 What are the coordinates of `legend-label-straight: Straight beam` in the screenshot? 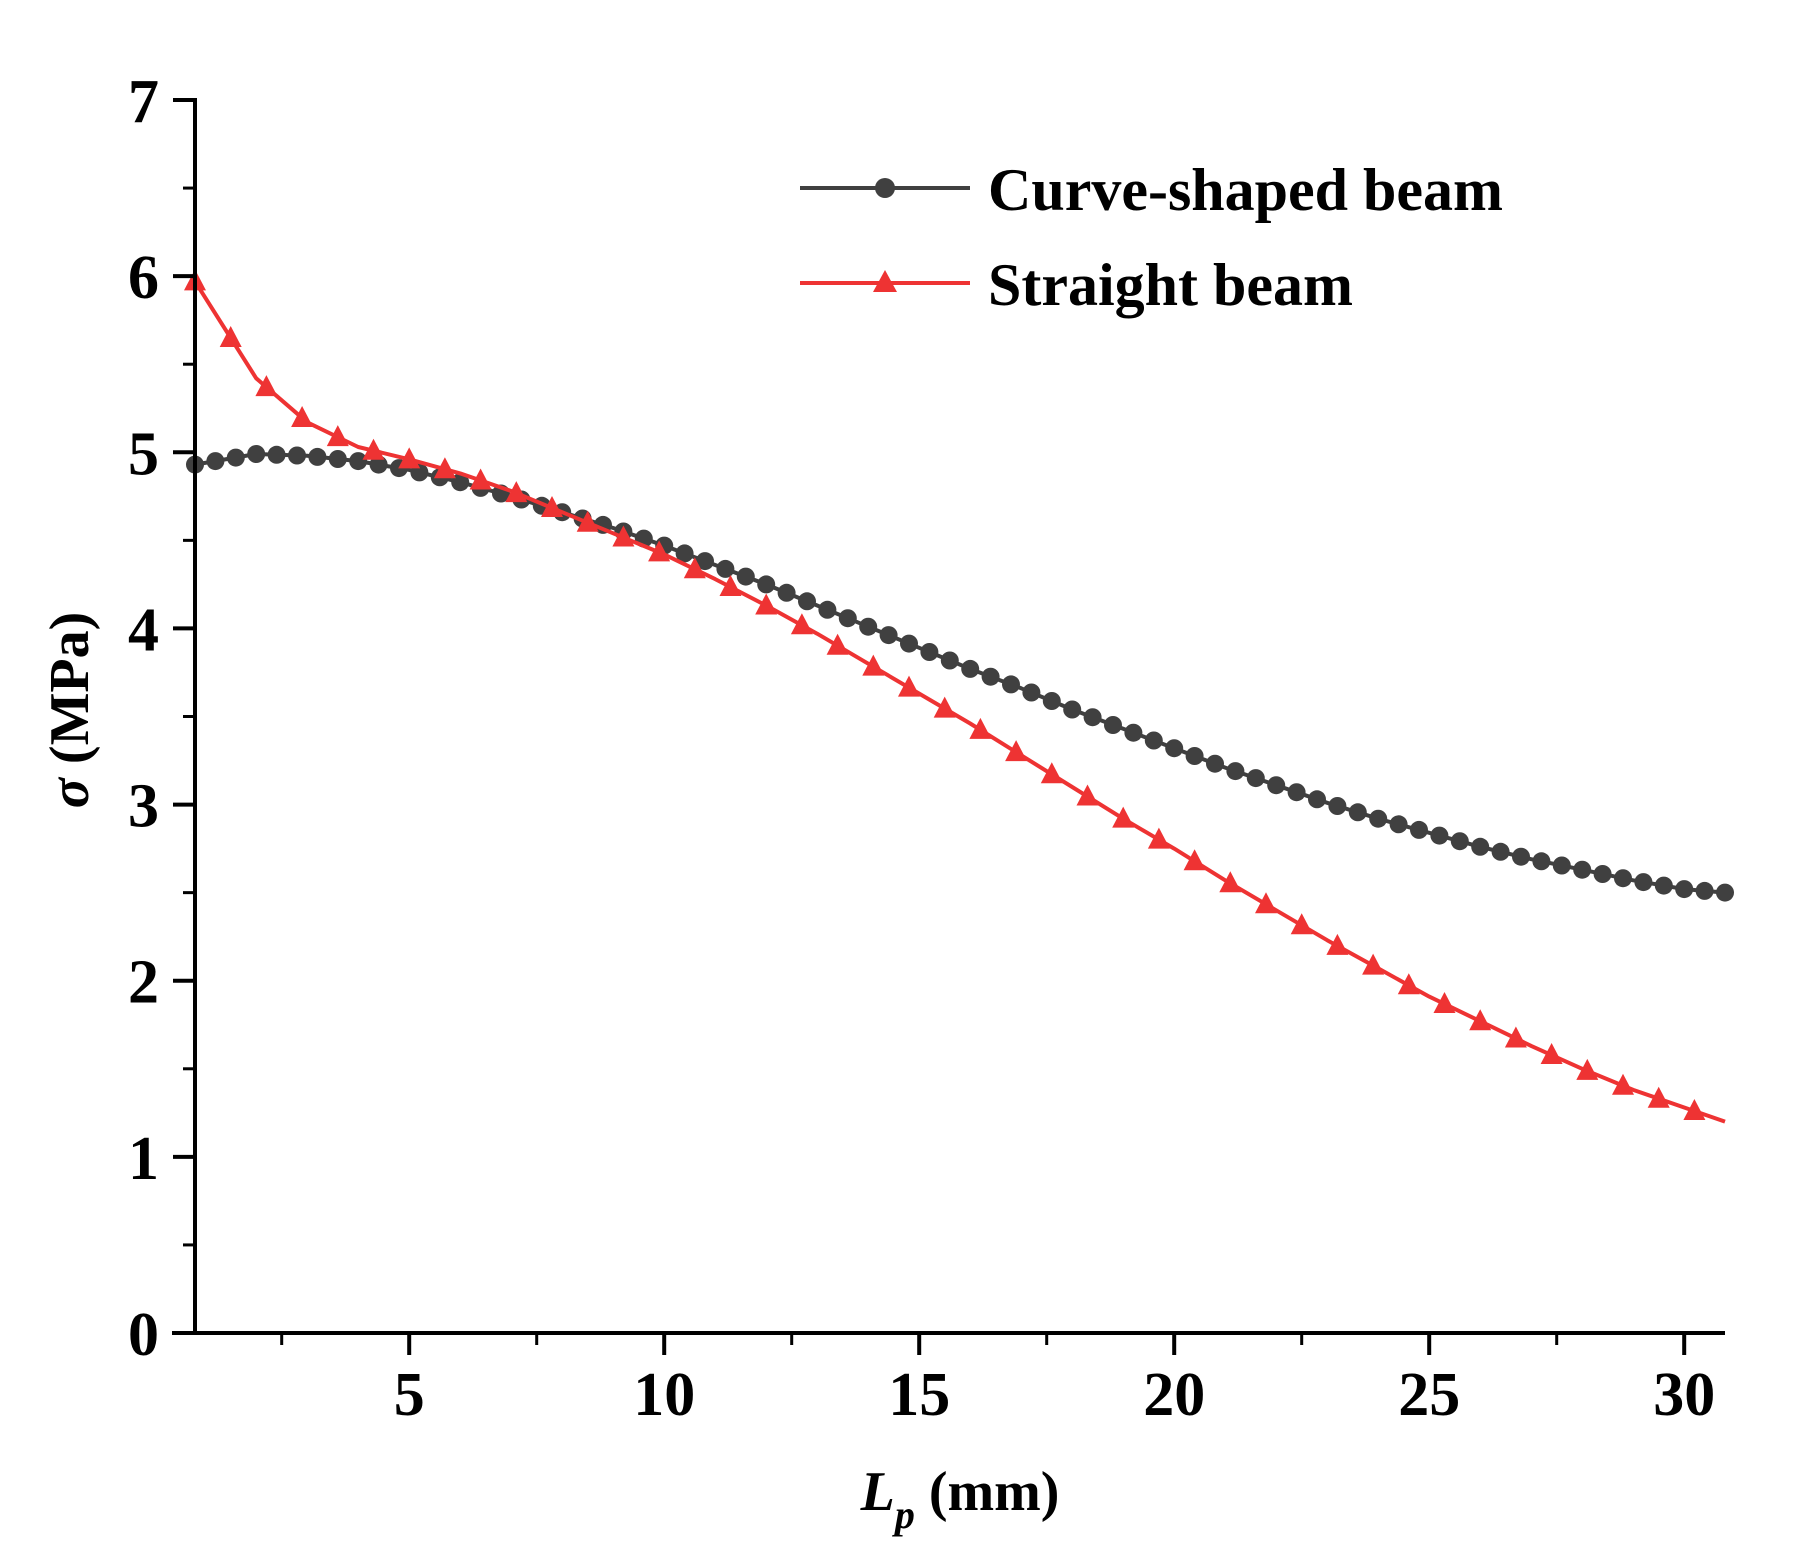 It's located at (1170, 285).